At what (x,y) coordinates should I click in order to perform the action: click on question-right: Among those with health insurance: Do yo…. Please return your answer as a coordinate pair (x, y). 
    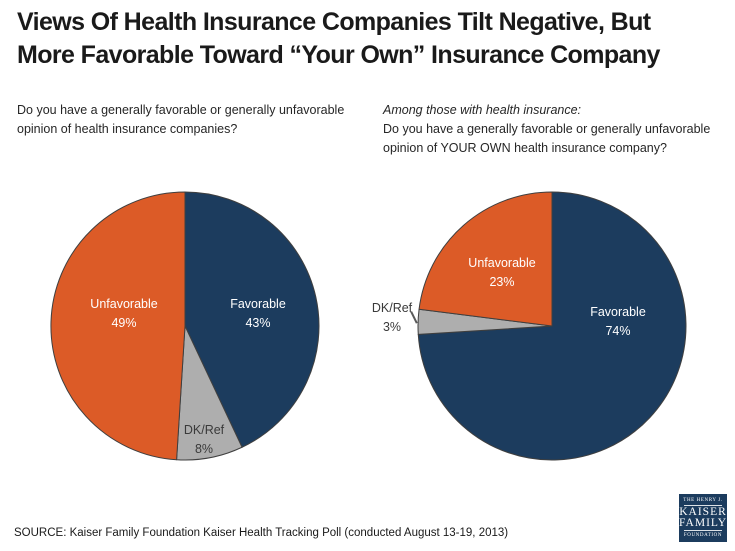
    Looking at the image, I should click on (555, 129).